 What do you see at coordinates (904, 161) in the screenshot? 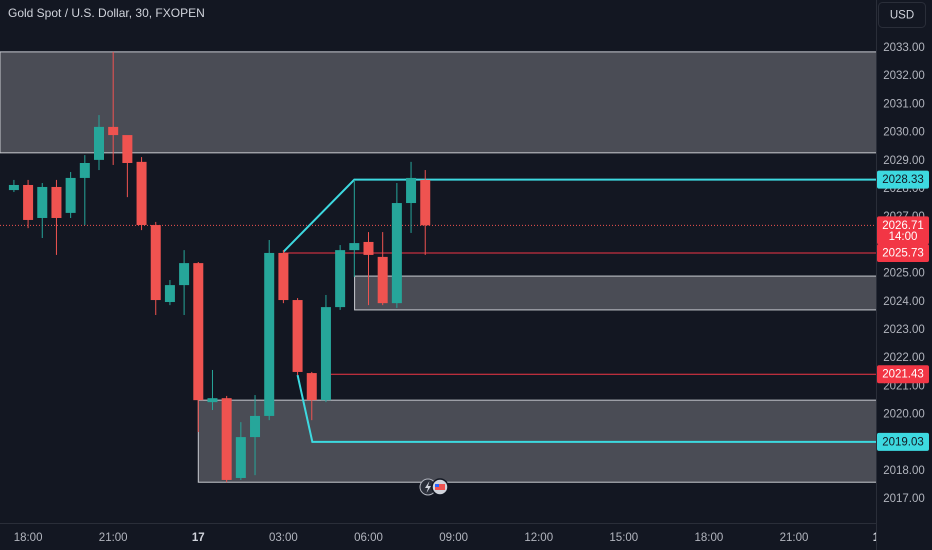
I see `y-tick-label: 2029.00` at bounding box center [904, 161].